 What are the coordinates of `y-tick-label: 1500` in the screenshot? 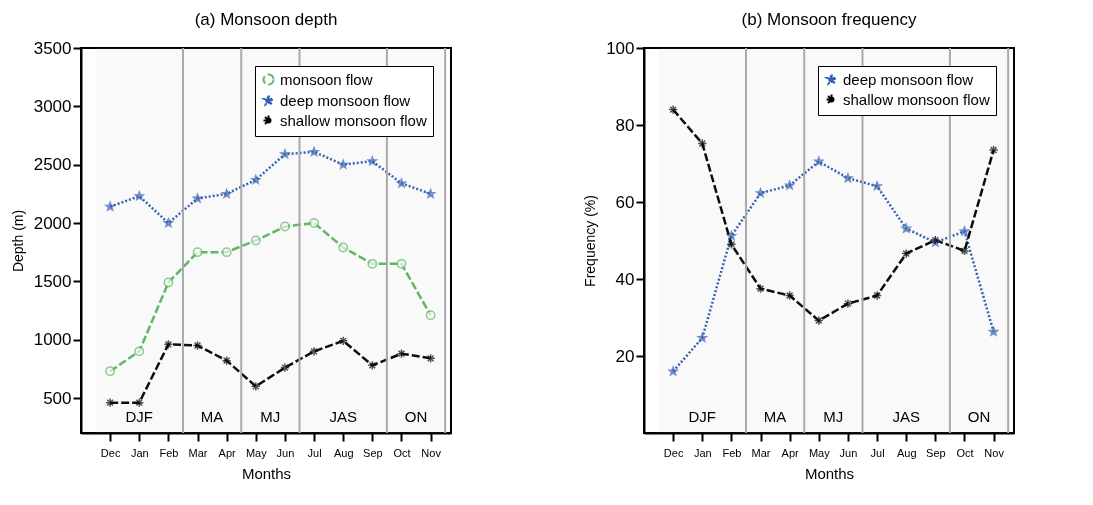 It's located at (52, 281).